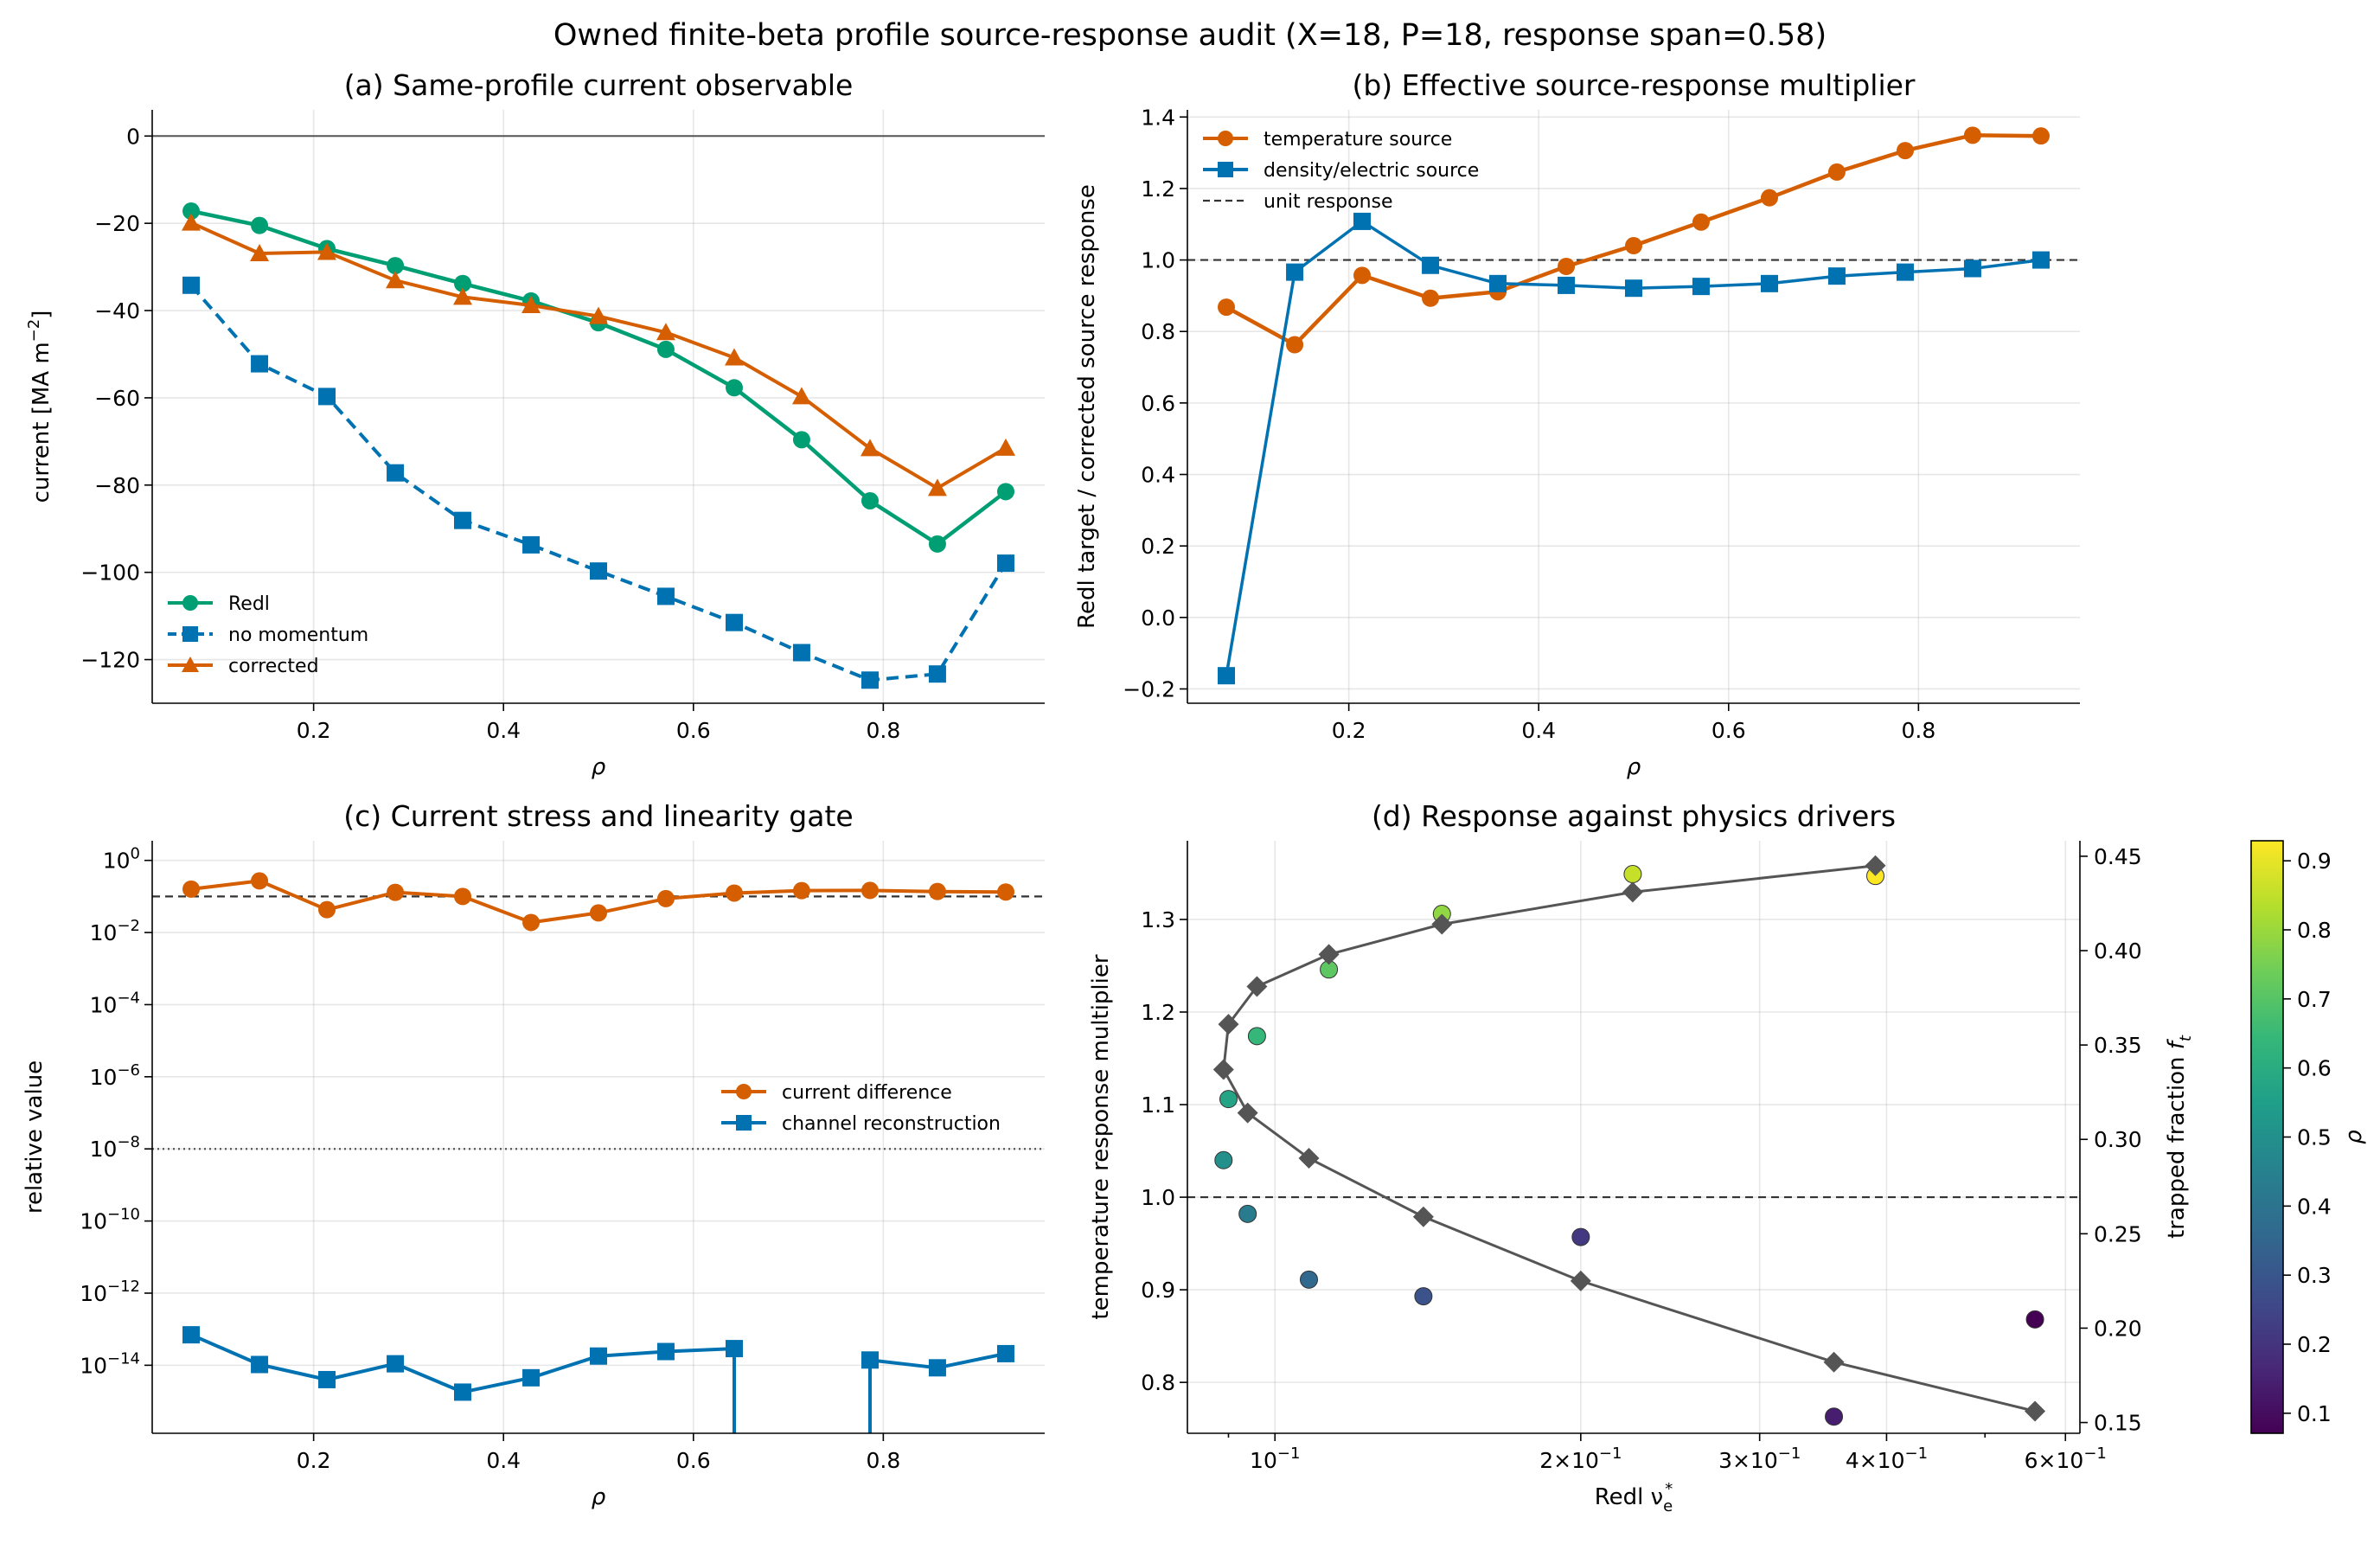 This screenshot has width=2380, height=1544. I want to click on legend-label: Redl, so click(249, 604).